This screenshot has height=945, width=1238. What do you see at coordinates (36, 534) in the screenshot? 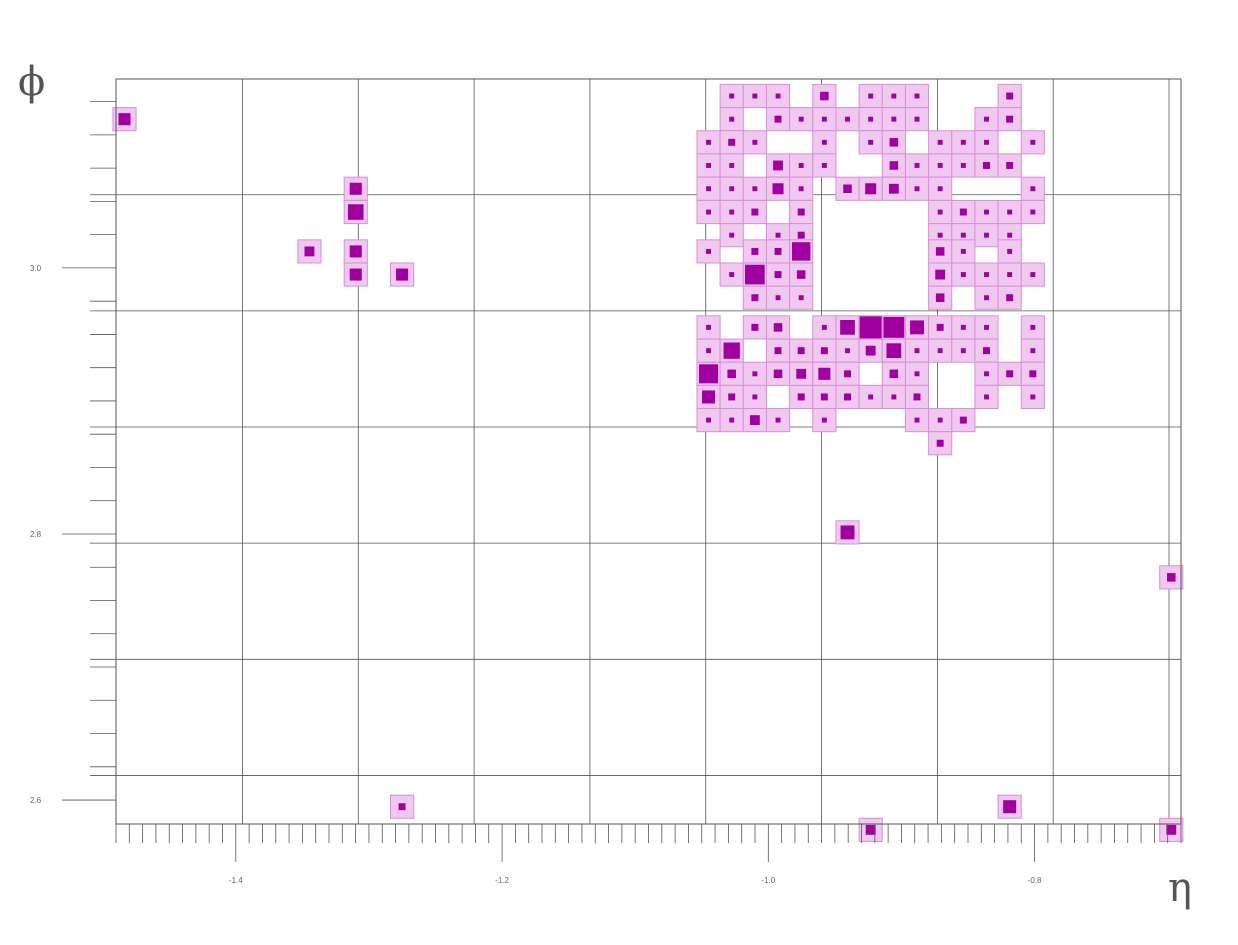
I see `y-tick-label: 2.8` at bounding box center [36, 534].